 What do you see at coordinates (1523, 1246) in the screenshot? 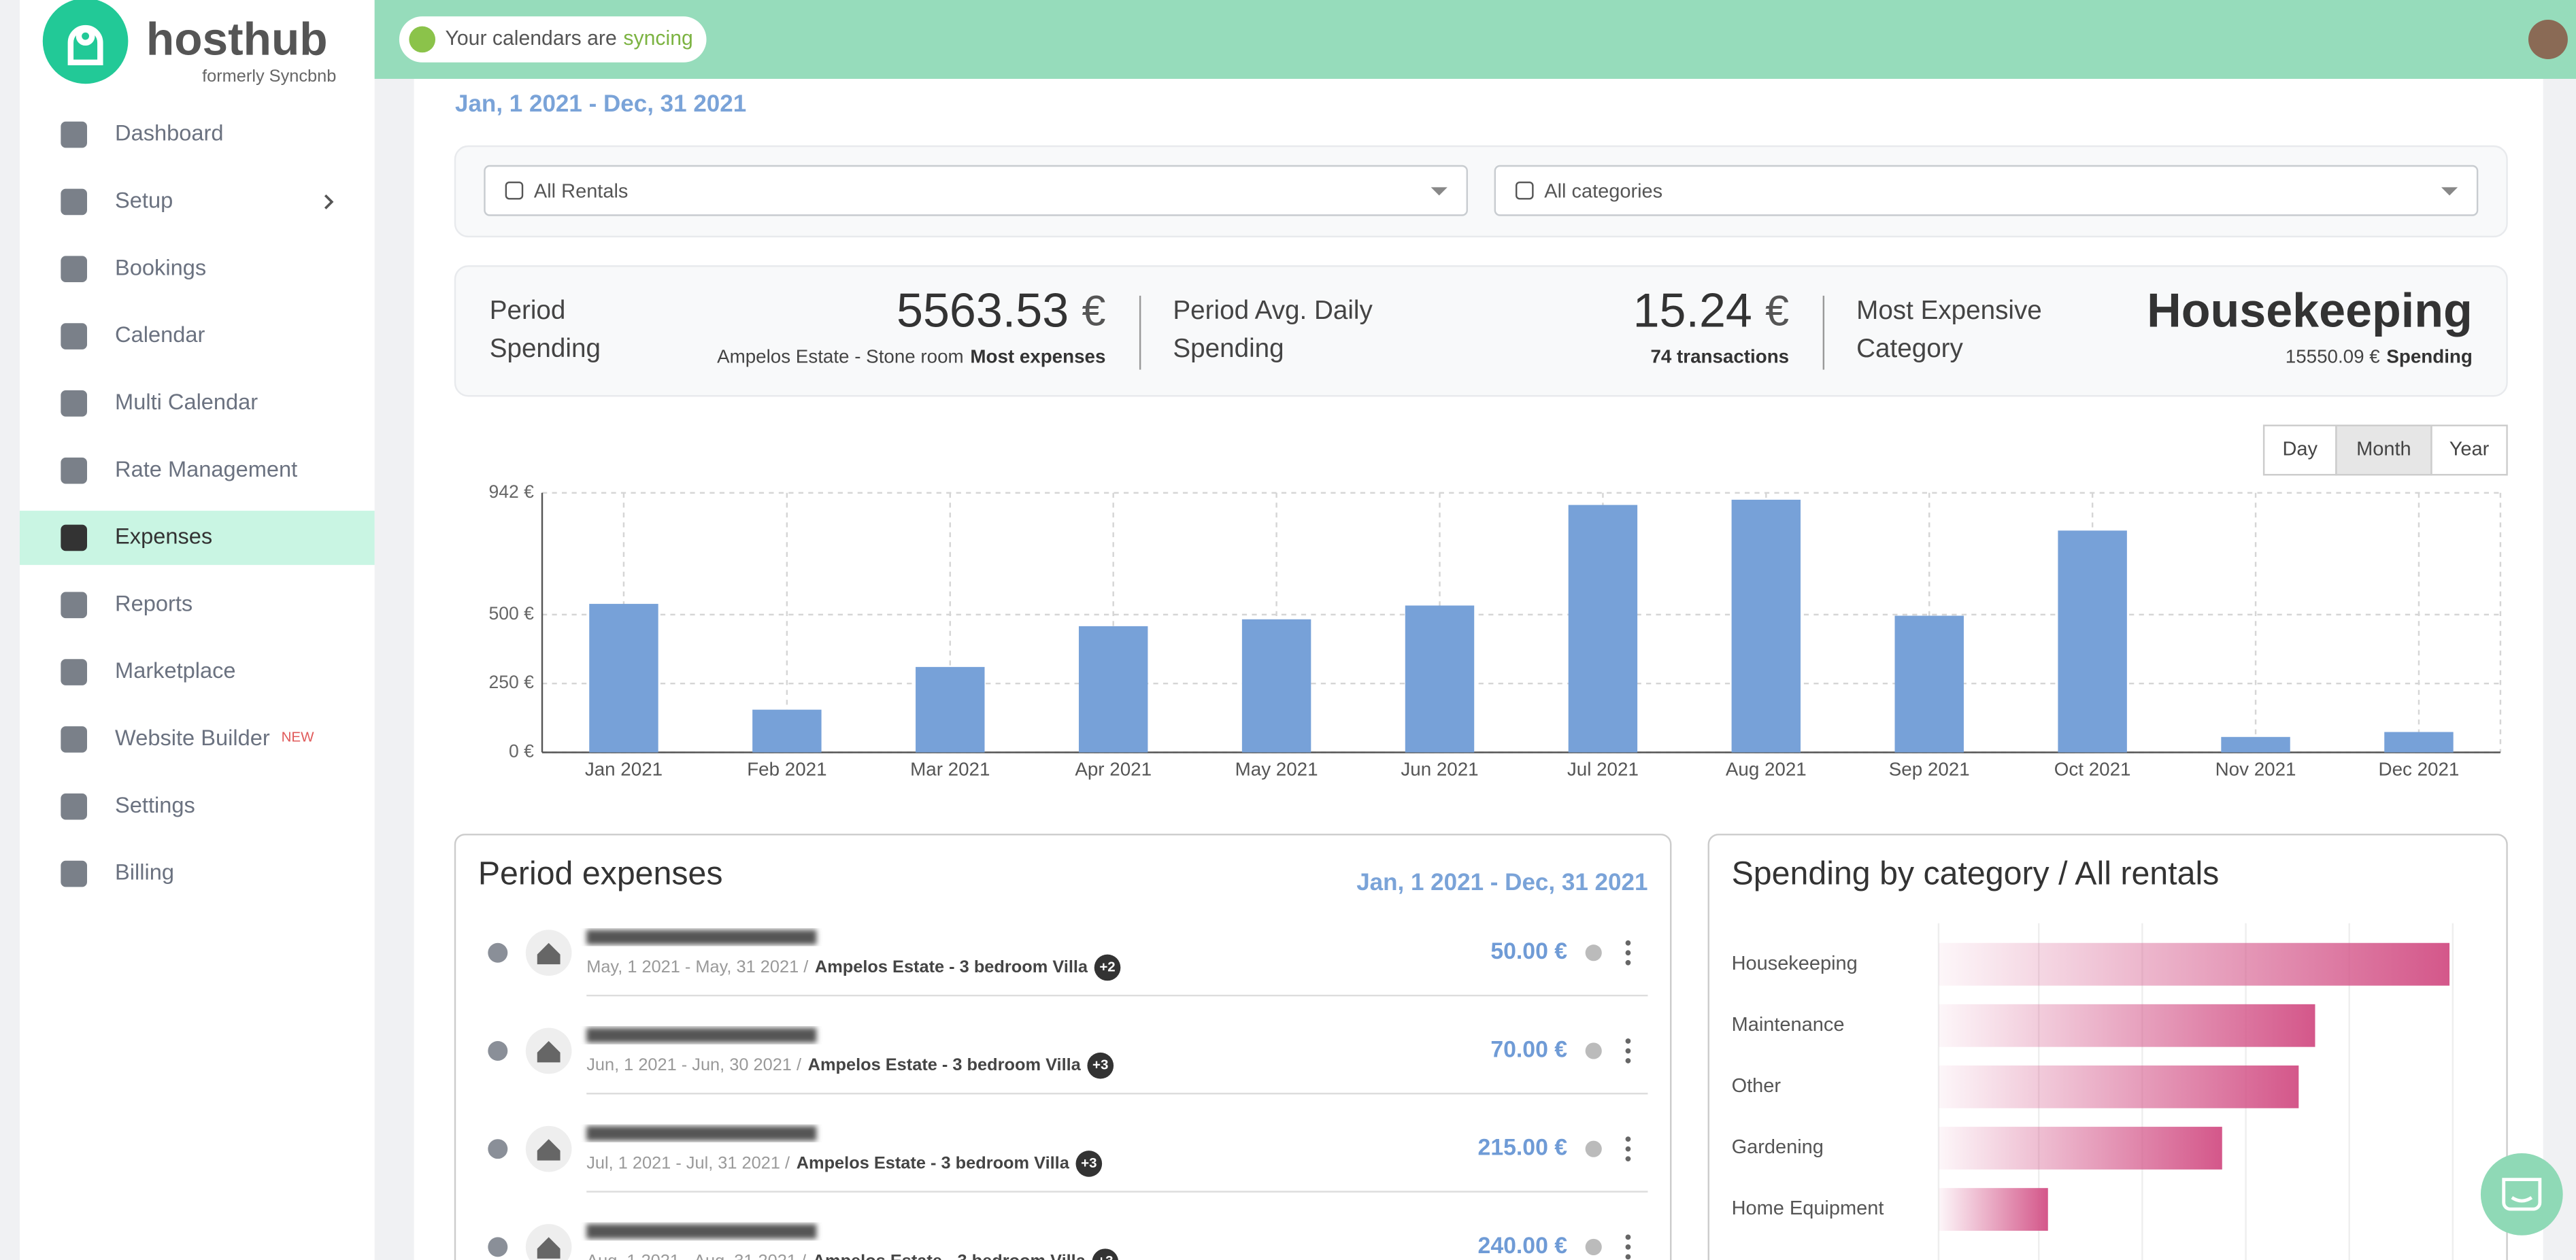
I see `expense-amount: 240.00 €` at bounding box center [1523, 1246].